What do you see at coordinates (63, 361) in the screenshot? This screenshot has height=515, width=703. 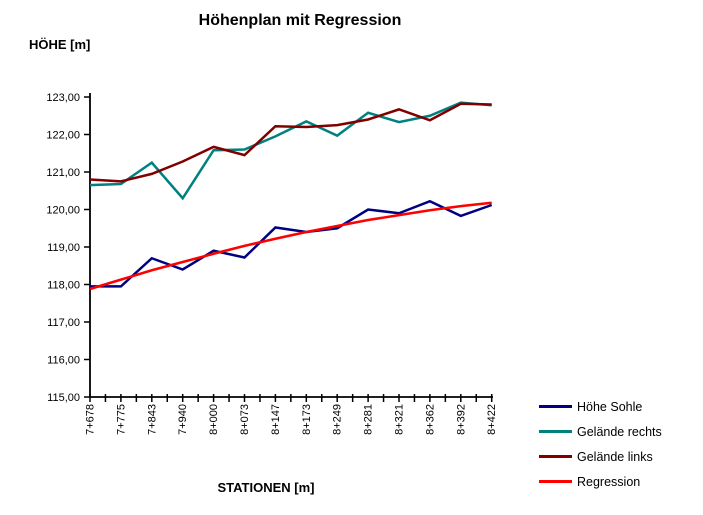 I see `y-tick-label: 116,00` at bounding box center [63, 361].